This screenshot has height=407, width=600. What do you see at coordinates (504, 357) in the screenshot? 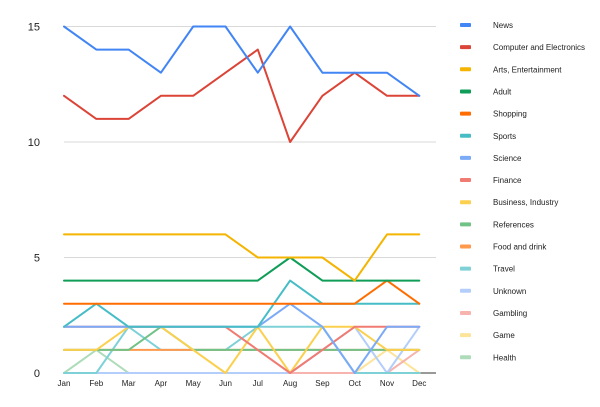
I see `legend-label: Health` at bounding box center [504, 357].